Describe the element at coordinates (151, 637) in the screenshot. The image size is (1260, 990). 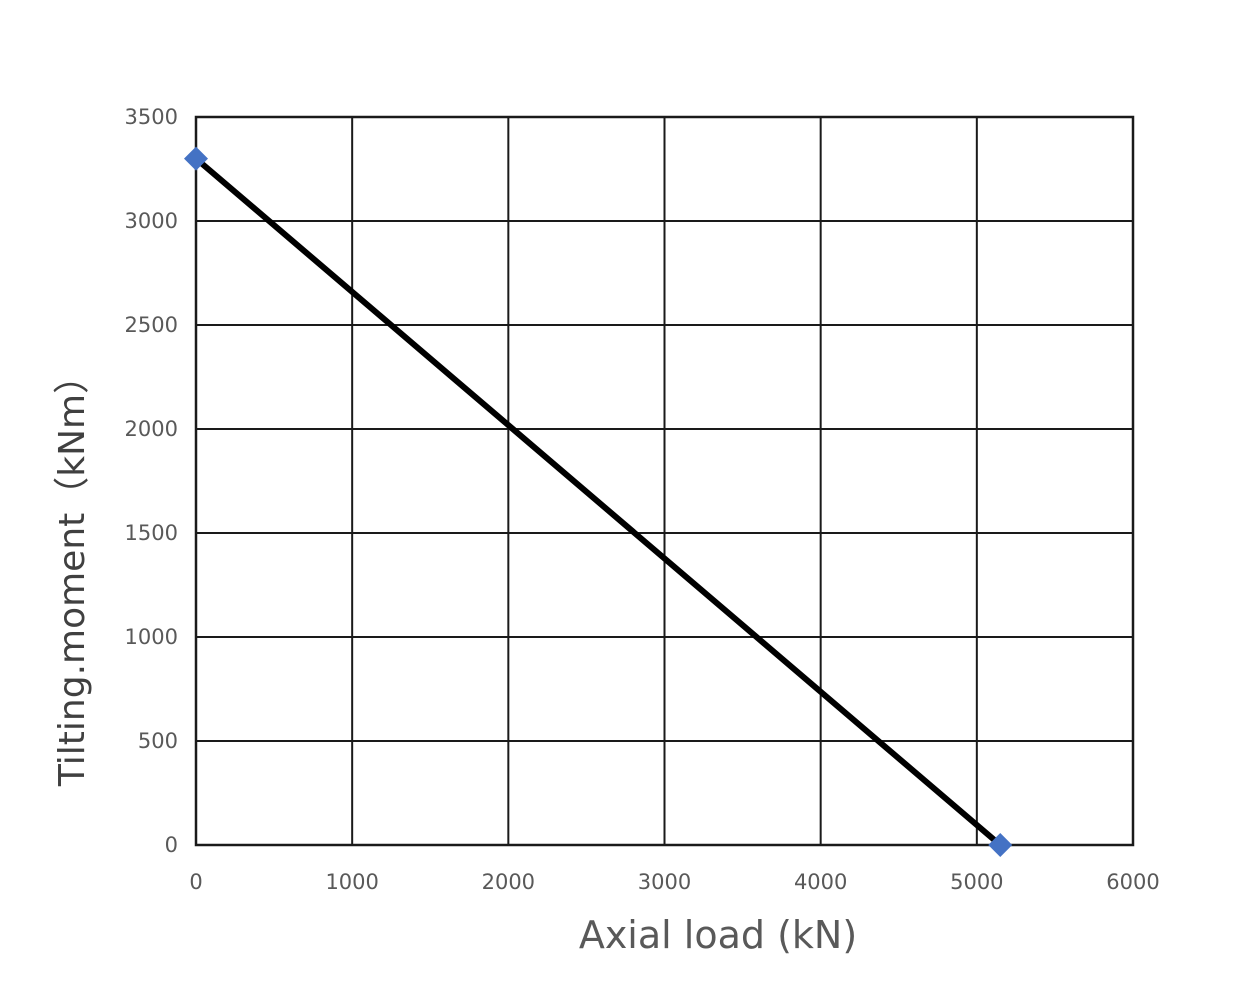
I see `y-tick-label: 1000` at that location.